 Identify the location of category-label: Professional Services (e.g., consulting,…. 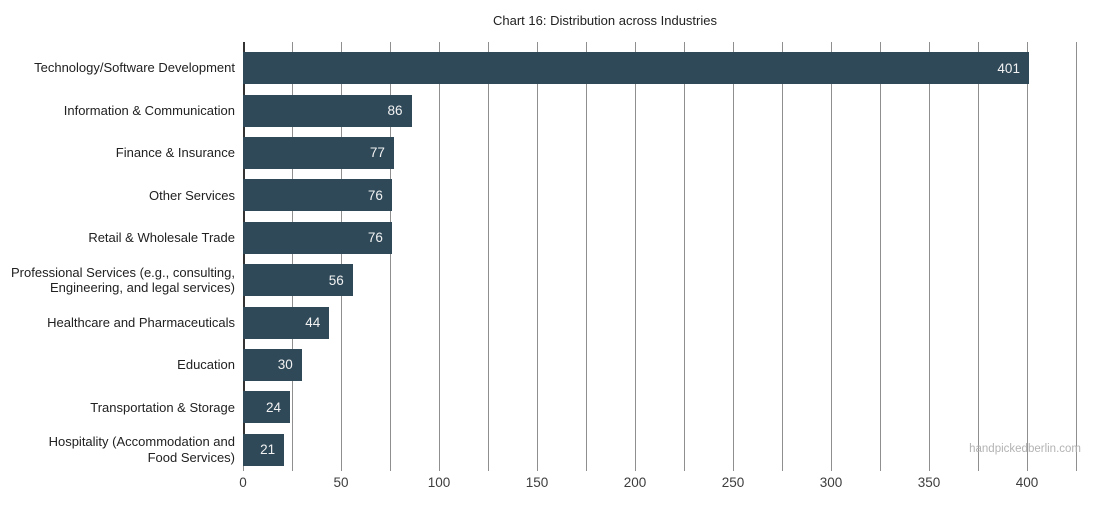
(123, 280).